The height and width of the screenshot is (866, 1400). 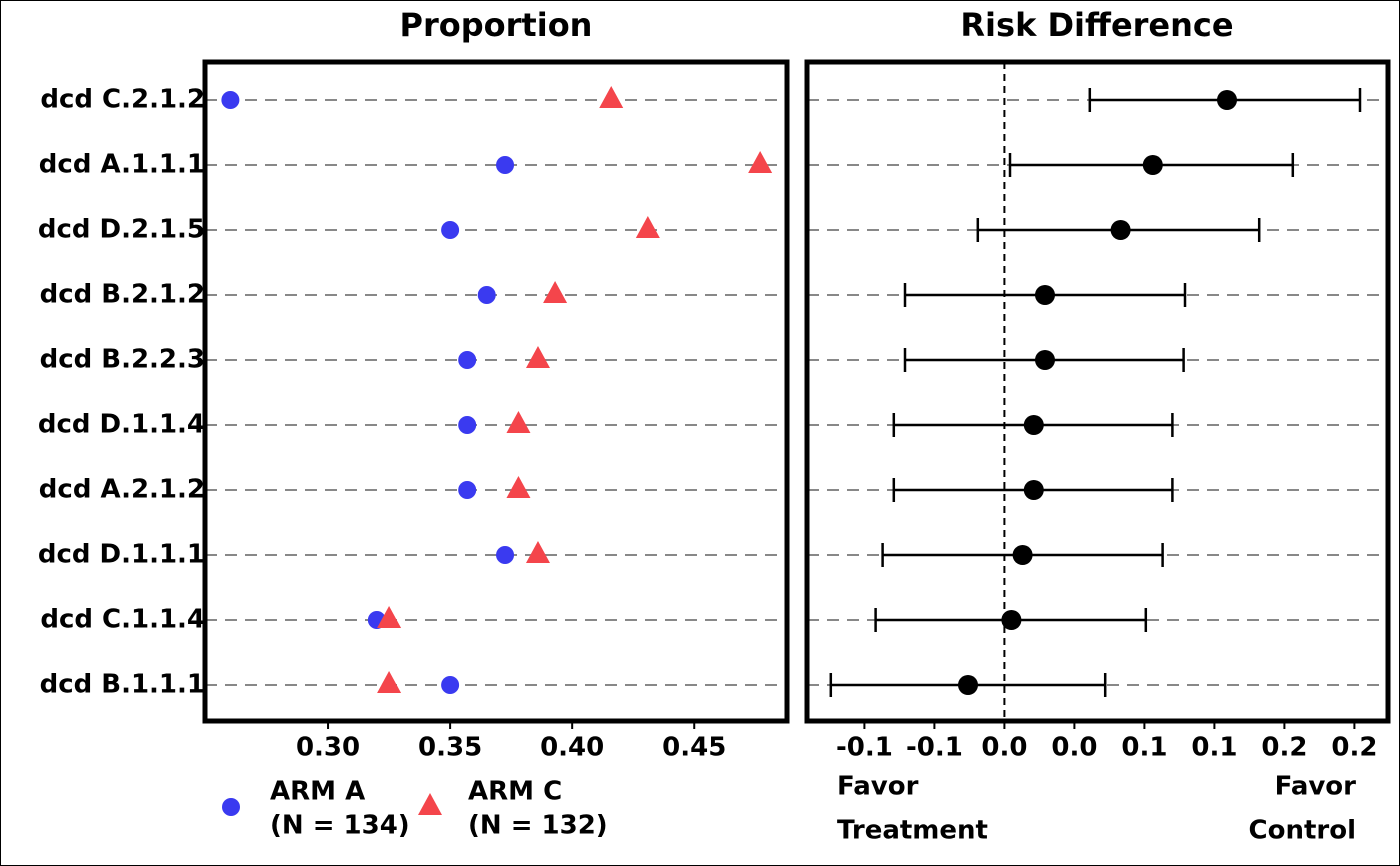 What do you see at coordinates (317, 792) in the screenshot?
I see `legend-label: ARM A` at bounding box center [317, 792].